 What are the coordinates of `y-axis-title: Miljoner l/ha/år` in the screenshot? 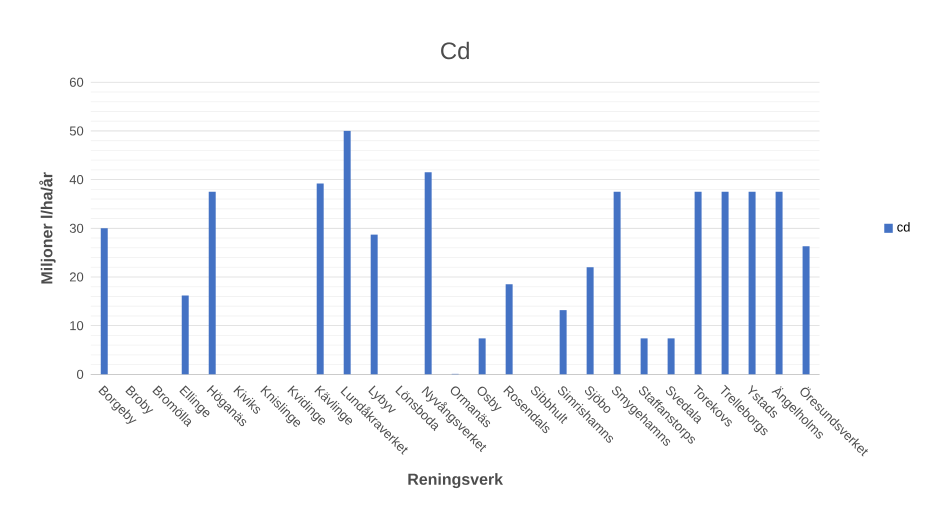 It's located at (47, 228).